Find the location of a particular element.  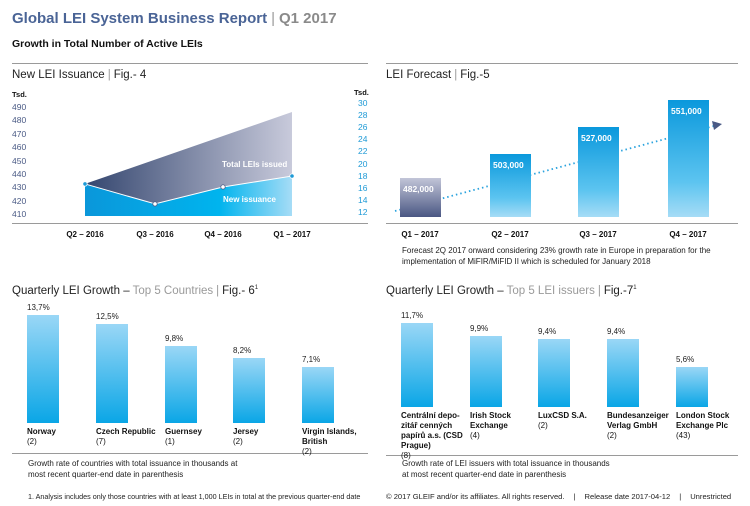

title: Quarterly LEI Growth – is located at coordinates (445, 291).